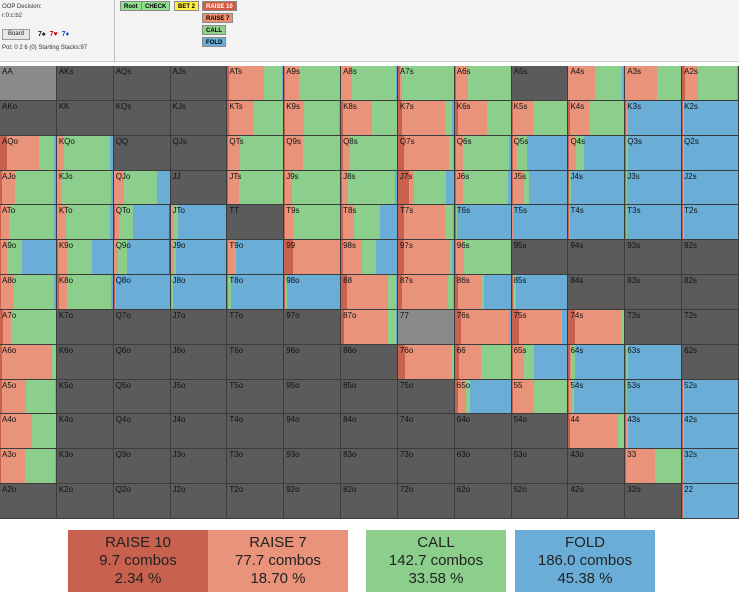 This screenshot has width=739, height=613. Describe the element at coordinates (540, 153) in the screenshot. I see `hand-cell-Q5s: Q5s` at that location.